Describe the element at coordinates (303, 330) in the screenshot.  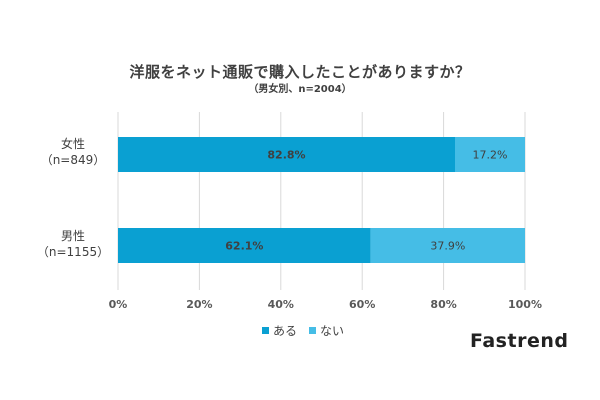
I see `legend: ある ない` at that location.